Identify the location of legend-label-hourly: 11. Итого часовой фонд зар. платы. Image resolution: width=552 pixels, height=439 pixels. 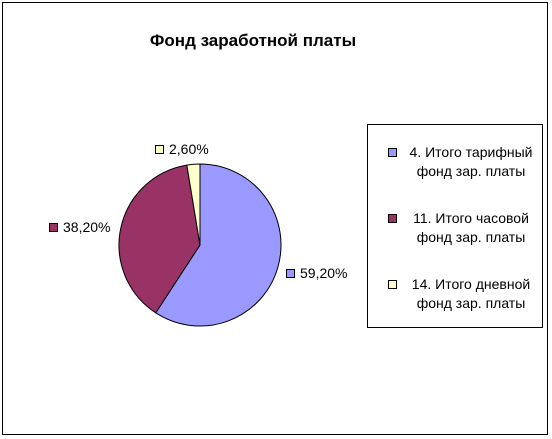
(463, 228).